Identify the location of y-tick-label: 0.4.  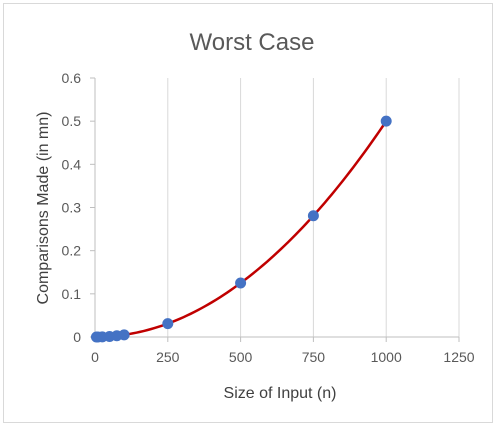
(72, 164).